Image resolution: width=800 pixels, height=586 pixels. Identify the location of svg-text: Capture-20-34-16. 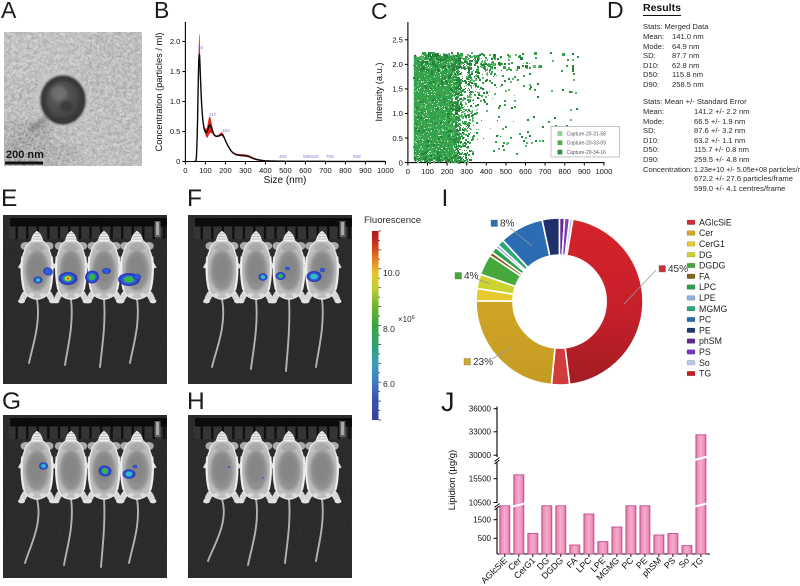
(587, 153).